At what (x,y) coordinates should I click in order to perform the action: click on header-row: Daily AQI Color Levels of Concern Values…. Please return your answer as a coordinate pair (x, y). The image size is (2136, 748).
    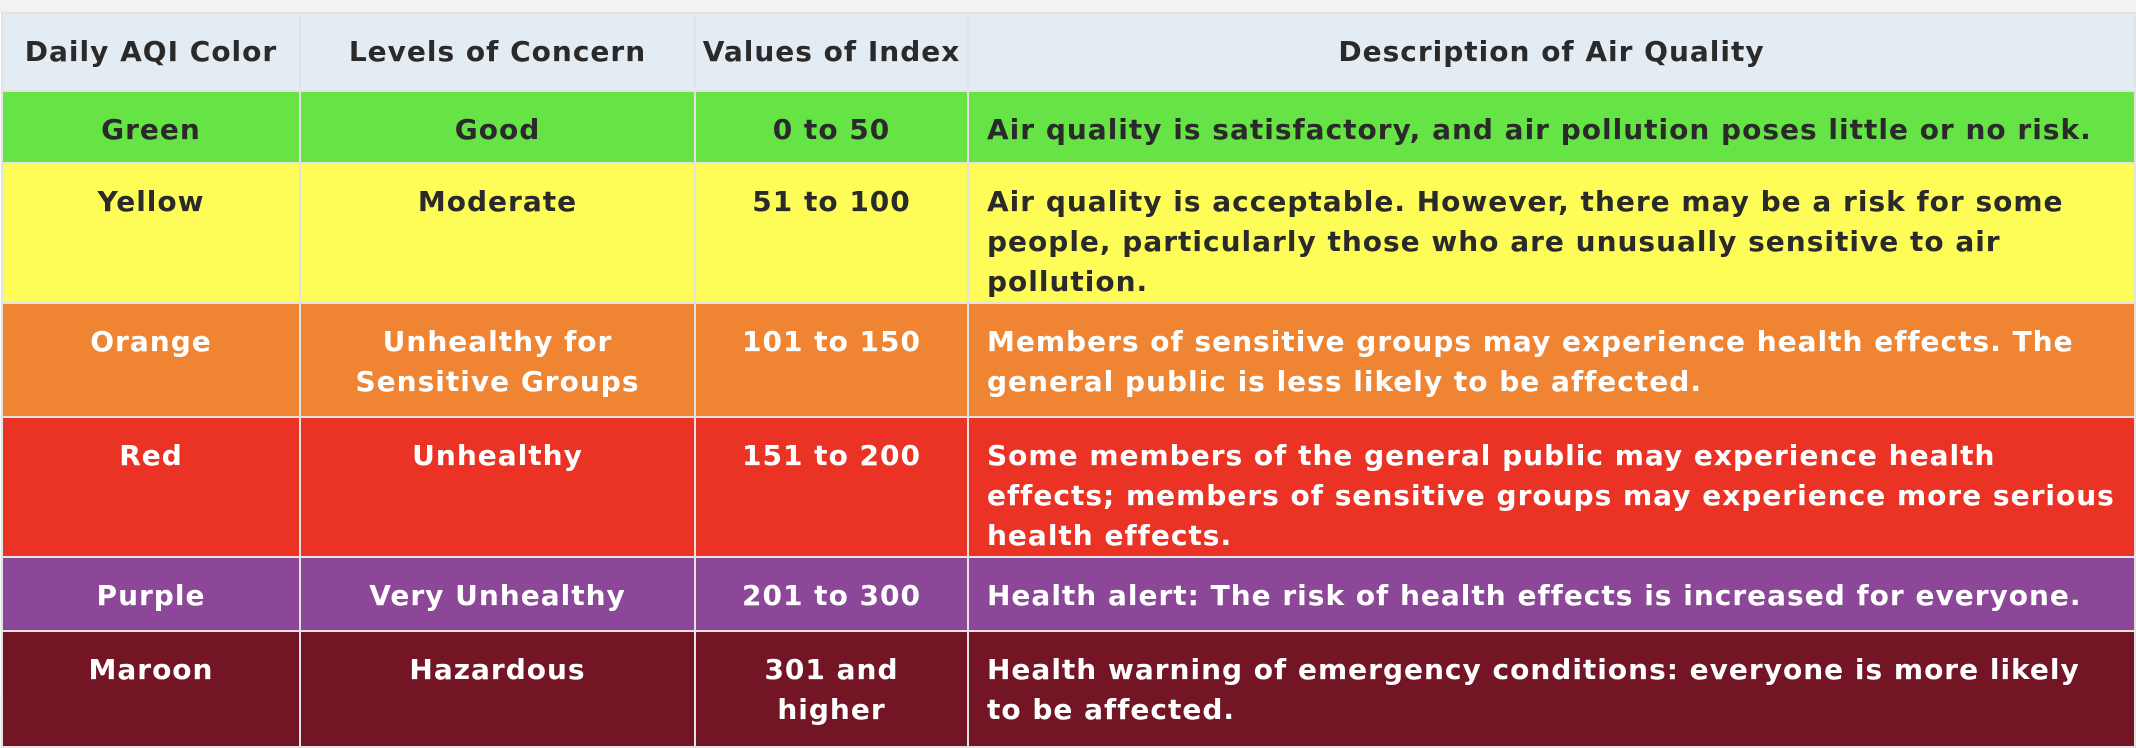
    Looking at the image, I should click on (1068, 52).